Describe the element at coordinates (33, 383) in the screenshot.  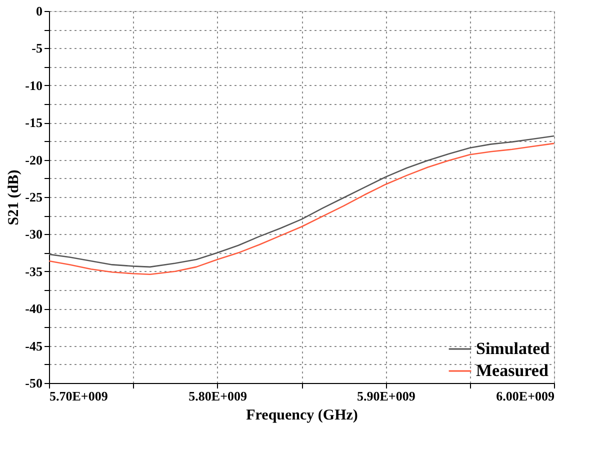
I see `y-tick-label: -50` at that location.